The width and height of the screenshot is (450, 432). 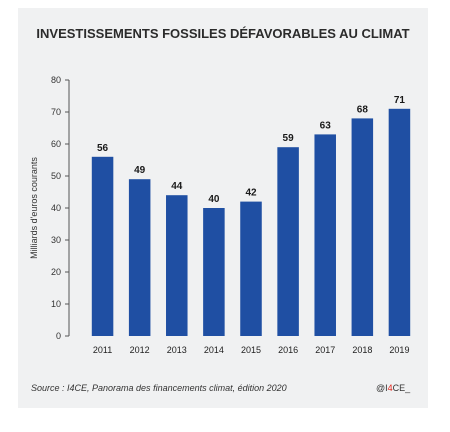 What do you see at coordinates (58, 336) in the screenshot?
I see `y-tick-label: 0` at bounding box center [58, 336].